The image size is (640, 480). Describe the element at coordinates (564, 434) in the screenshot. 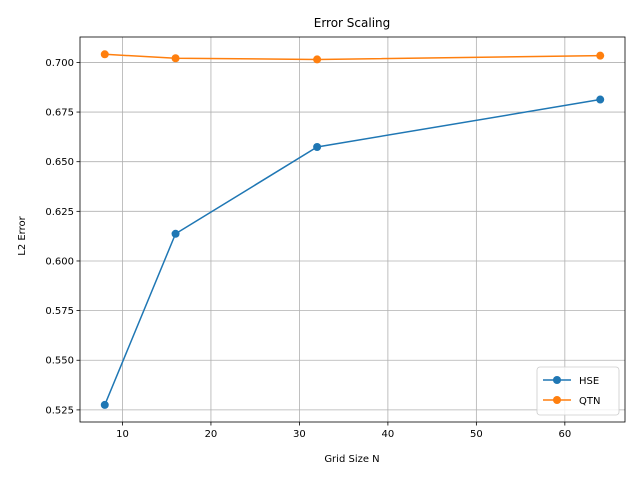

I see `x-tick-label: 60` at that location.